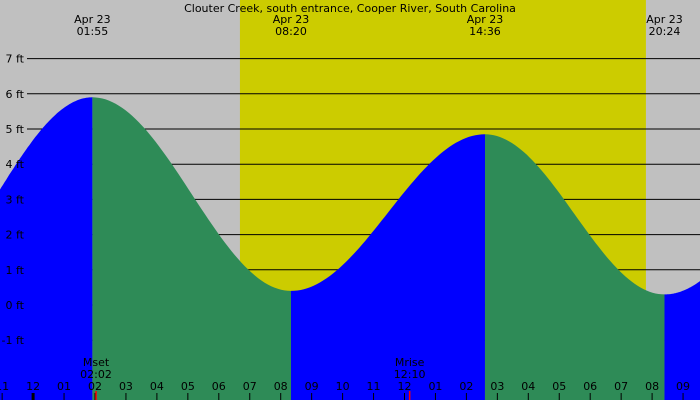 The height and width of the screenshot is (400, 700). I want to click on y-tick-label: 7 ft, so click(15, 59).